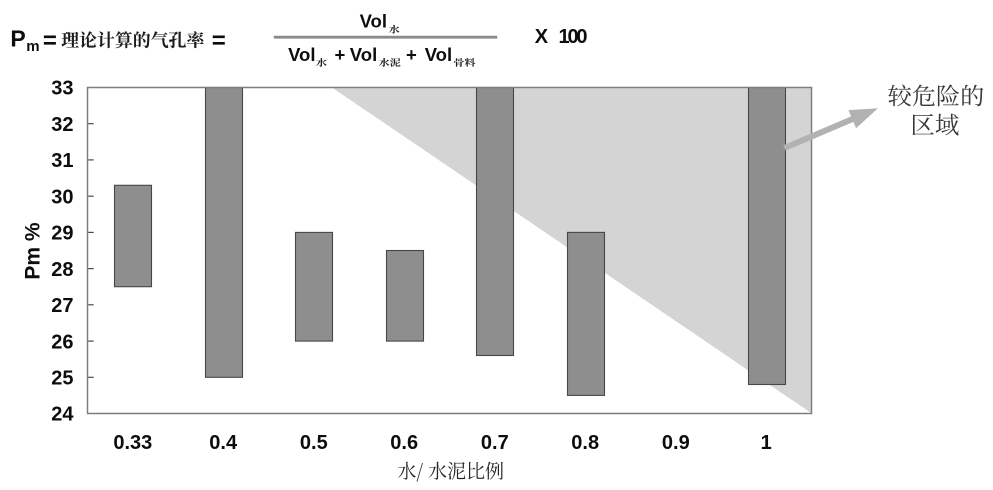 This screenshot has width=993, height=490. I want to click on svg-text: Pm %, so click(33, 251).